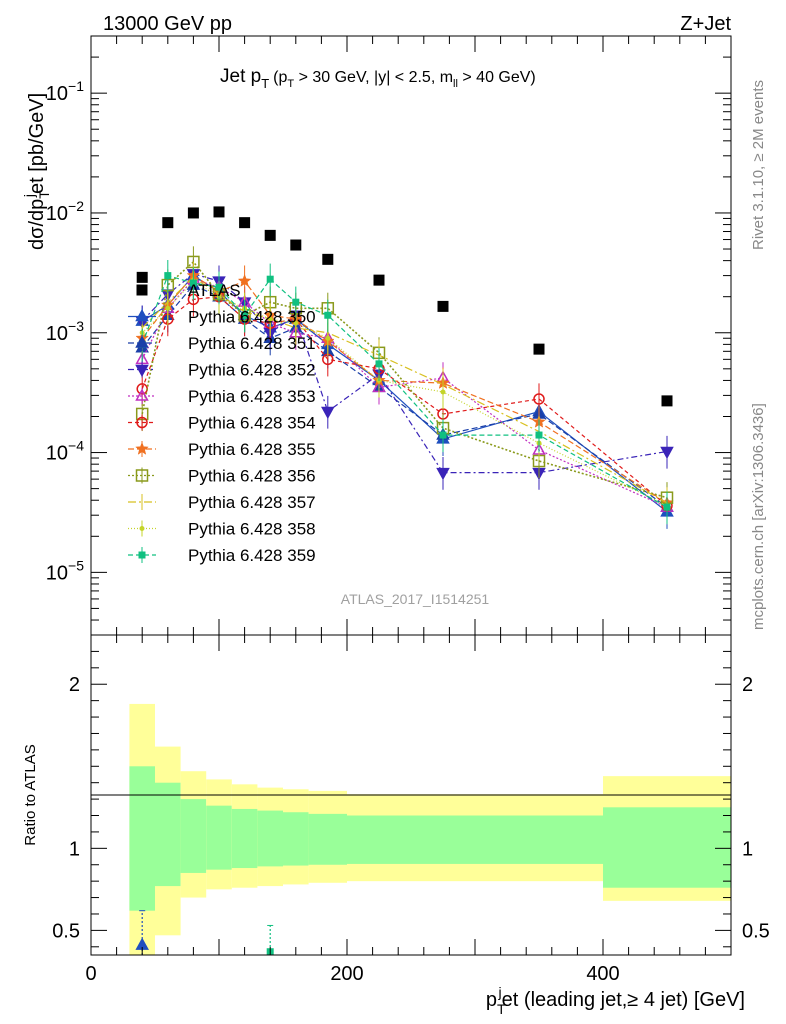  What do you see at coordinates (373, 77) in the screenshot?
I see `title-cuts-b: > 30 GeV, |y| < 2.5, m` at bounding box center [373, 77].